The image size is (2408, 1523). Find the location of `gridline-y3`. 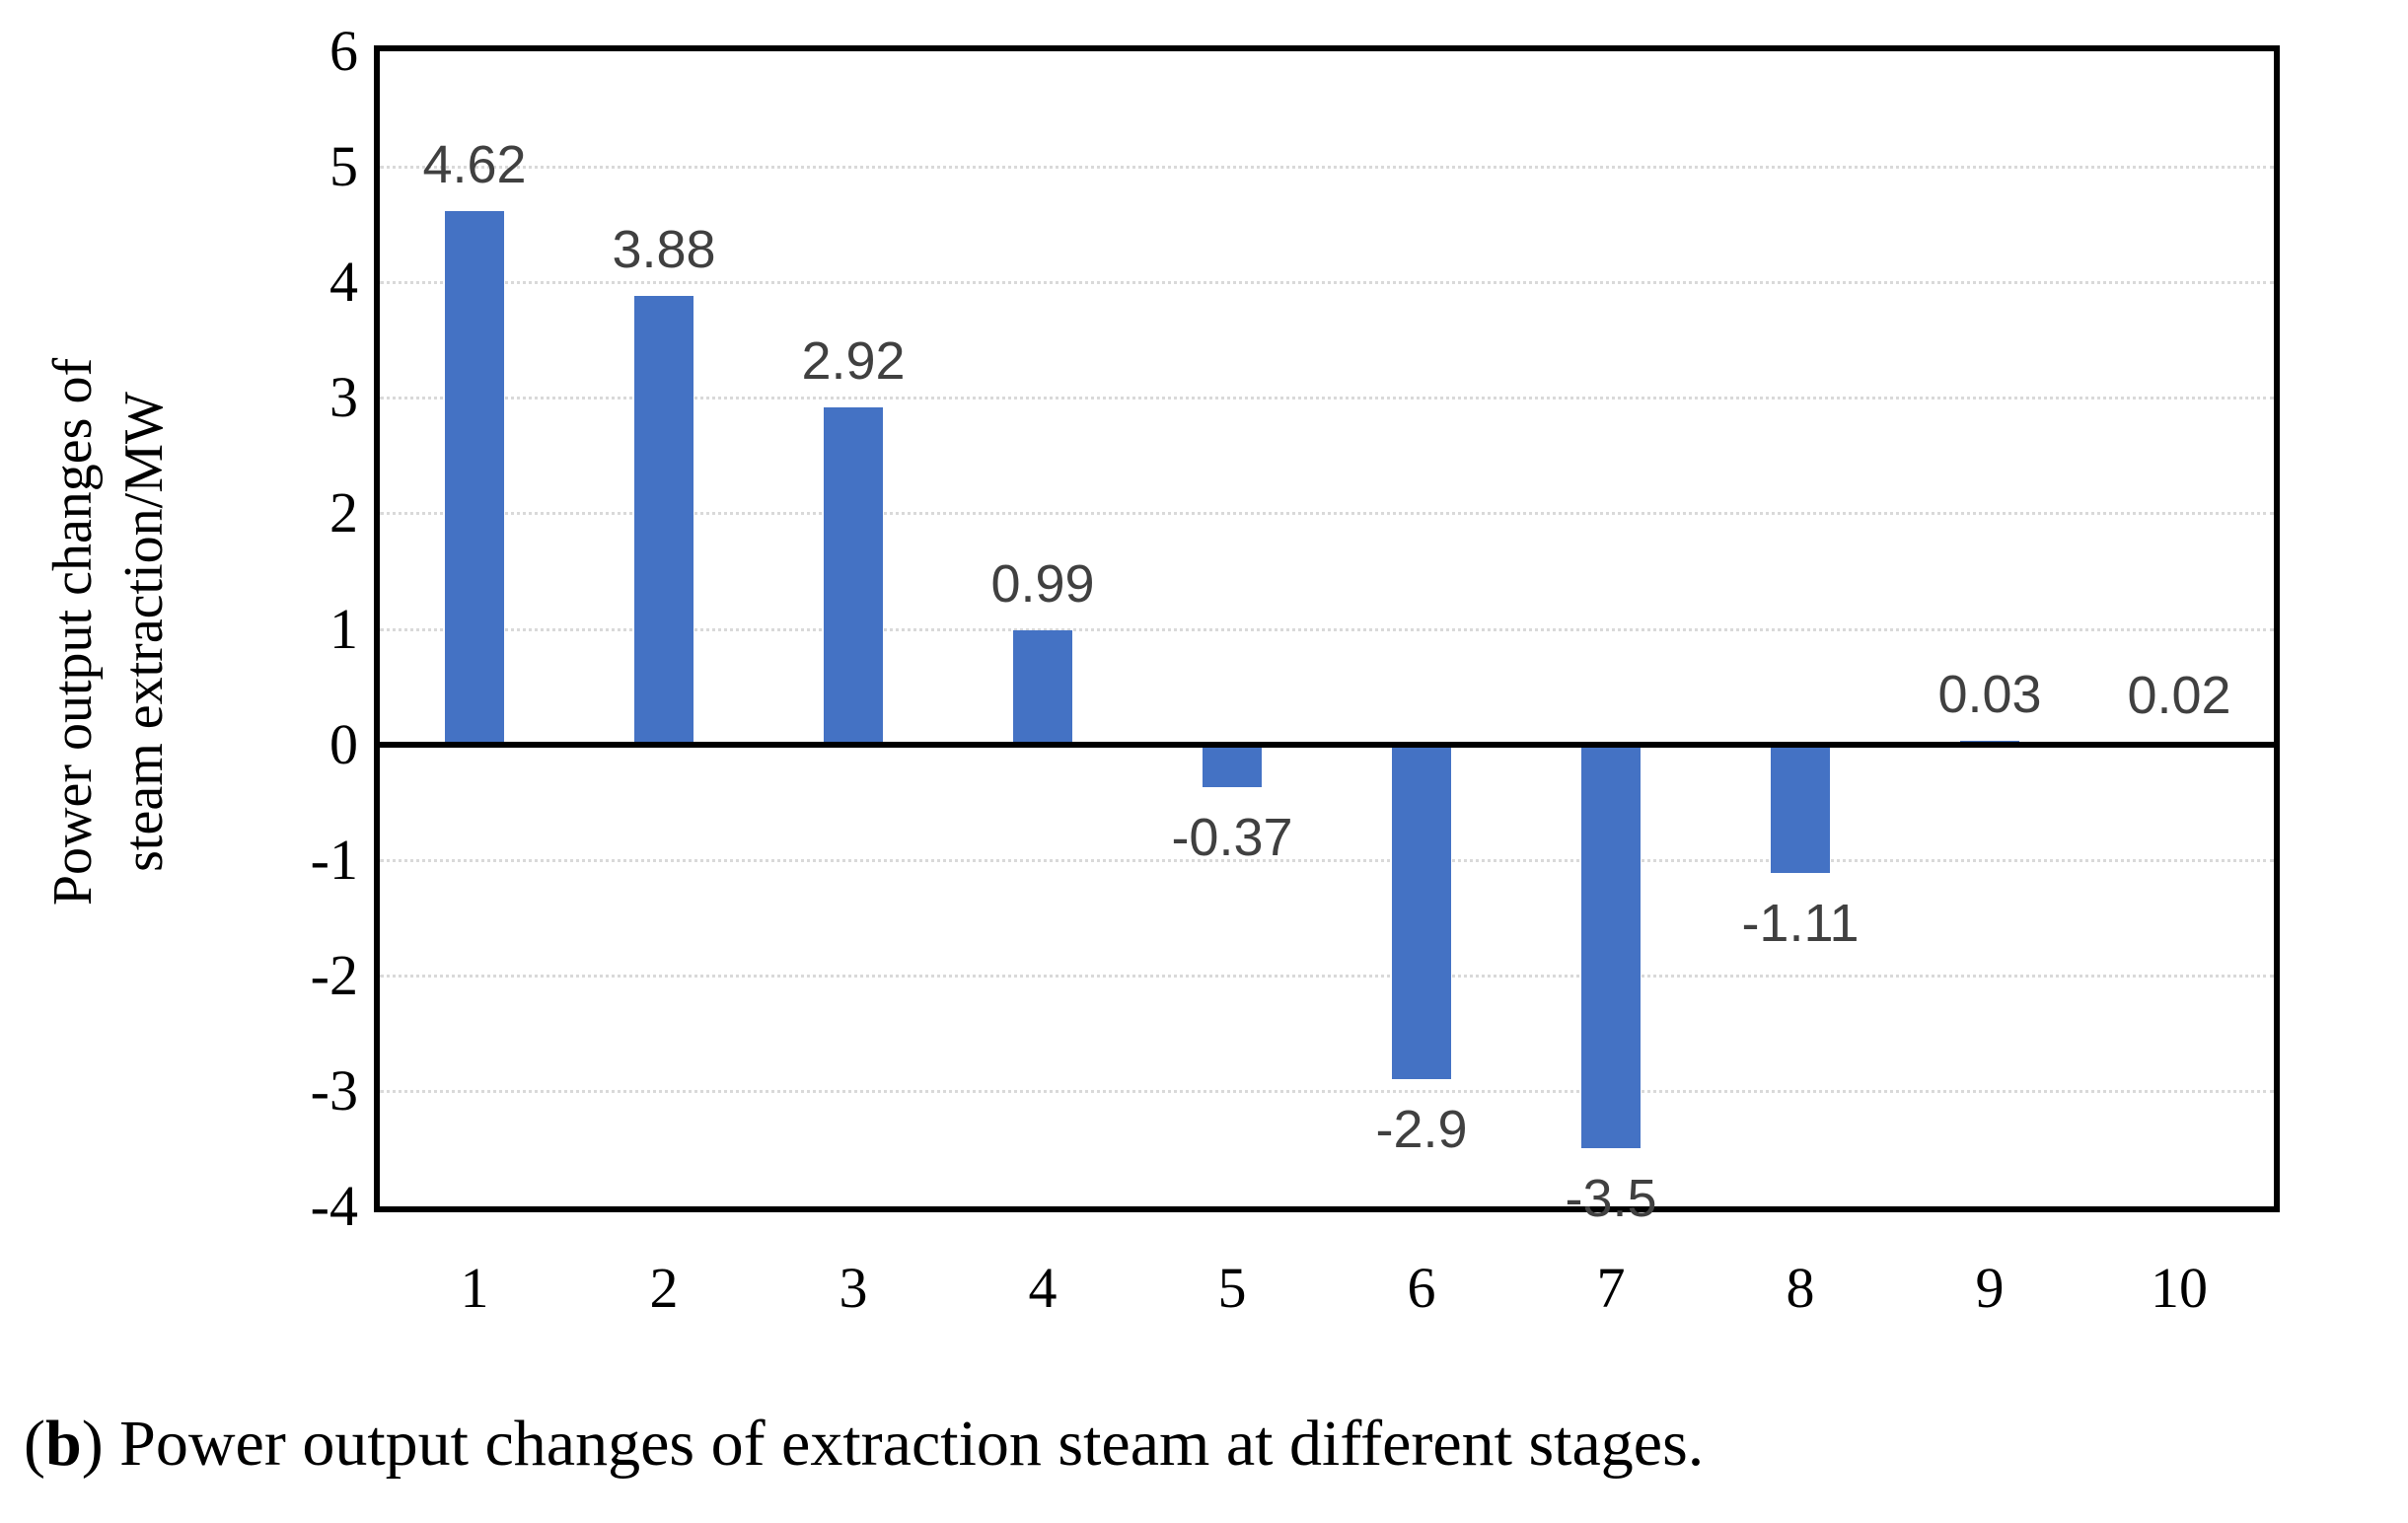

gridline-y3 is located at coordinates (1327, 398).